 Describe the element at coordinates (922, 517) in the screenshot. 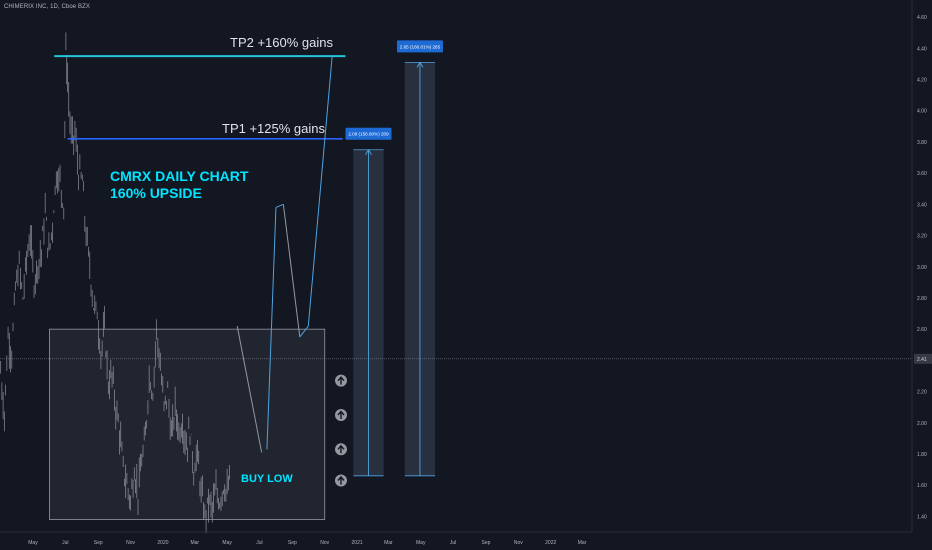

I see `y-tick-label: 1.40` at that location.